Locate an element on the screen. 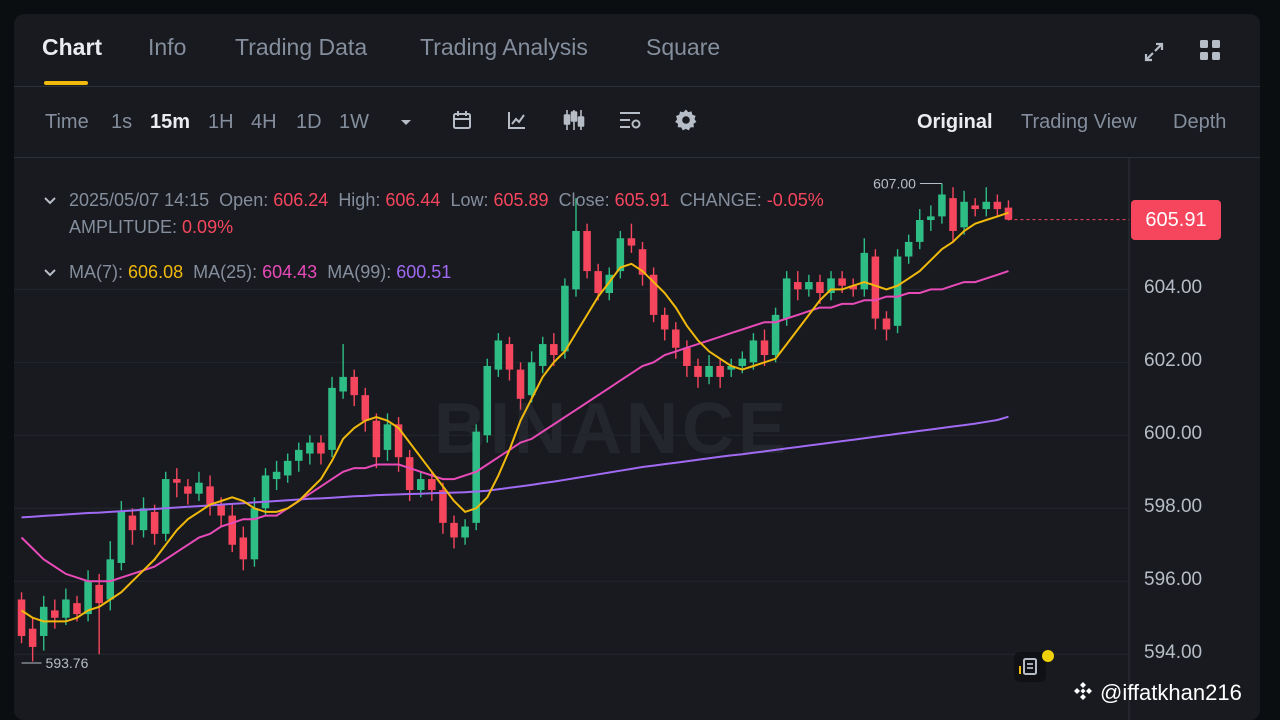 The width and height of the screenshot is (1280, 720). tab-chart: Chart is located at coordinates (72, 47).